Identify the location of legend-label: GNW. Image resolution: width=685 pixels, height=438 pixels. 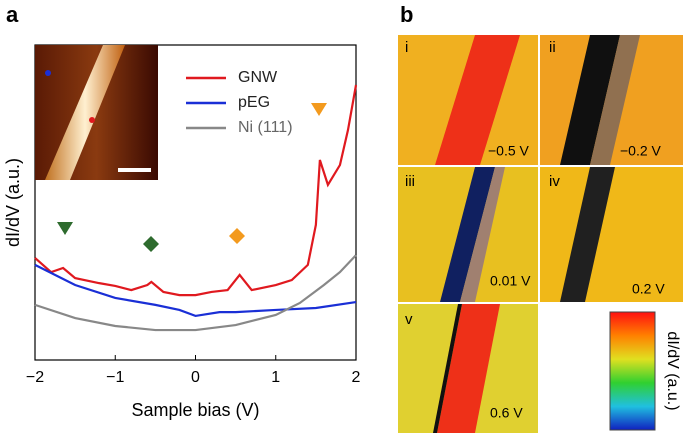
(258, 77).